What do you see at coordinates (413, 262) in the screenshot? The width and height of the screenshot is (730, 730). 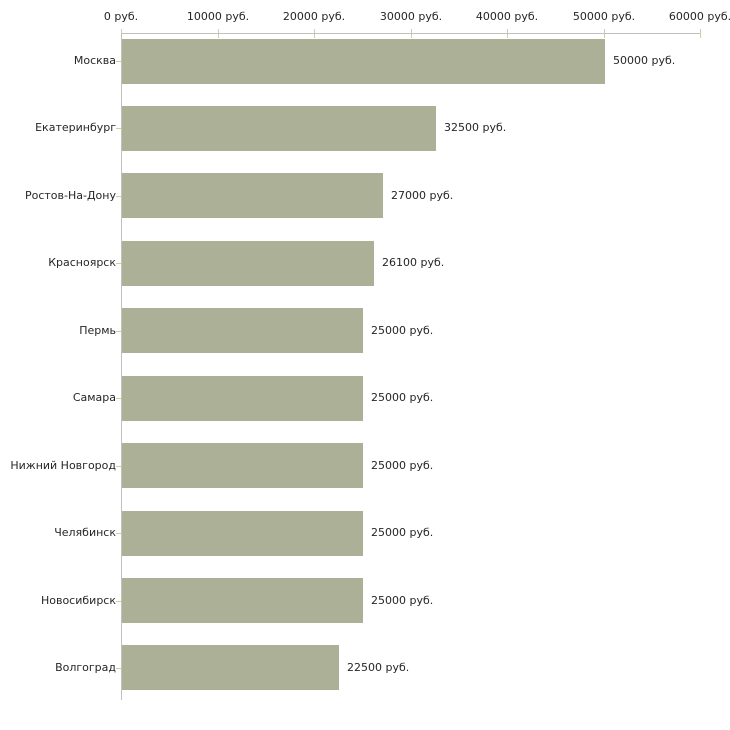 I see `value-label: 26100 руб.` at bounding box center [413, 262].